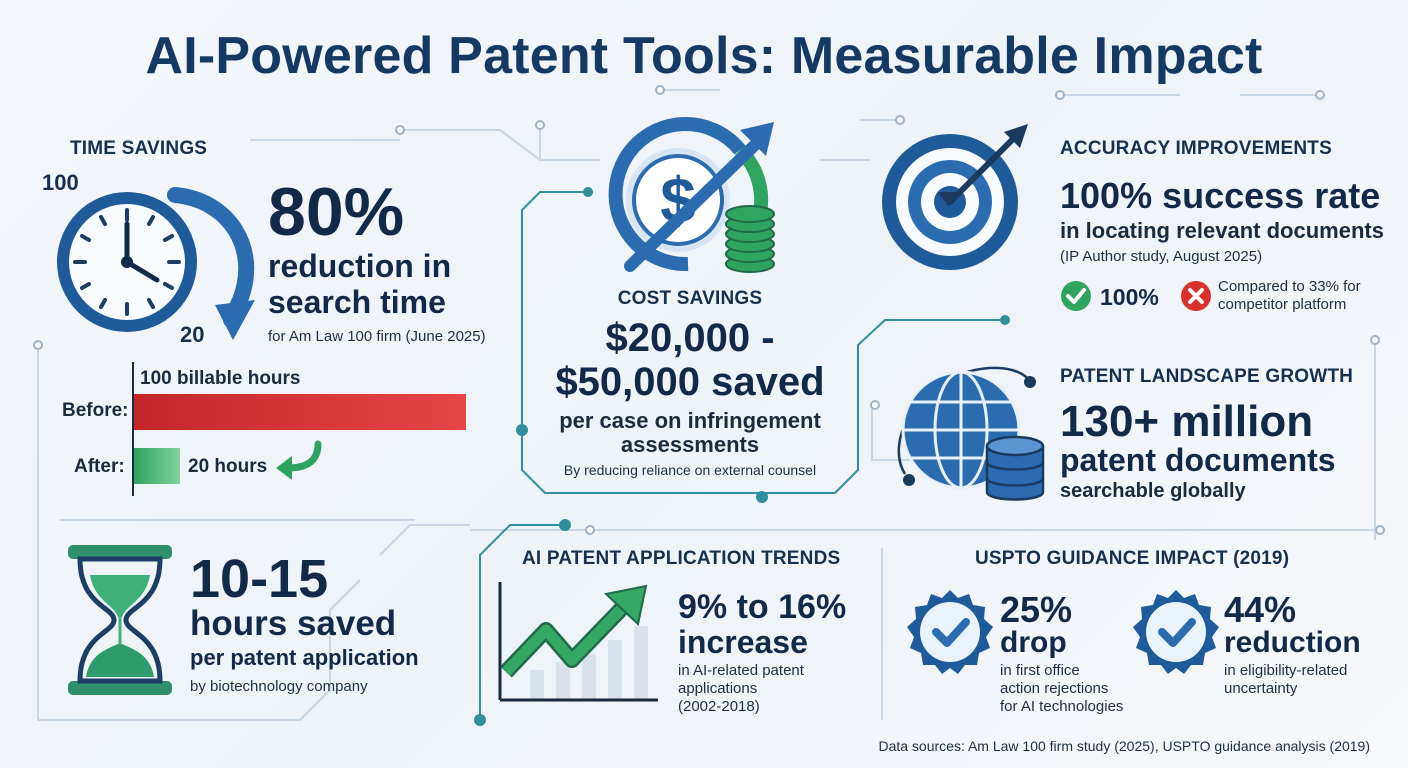  What do you see at coordinates (60, 182) in the screenshot?
I see `clock-start-label: 100` at bounding box center [60, 182].